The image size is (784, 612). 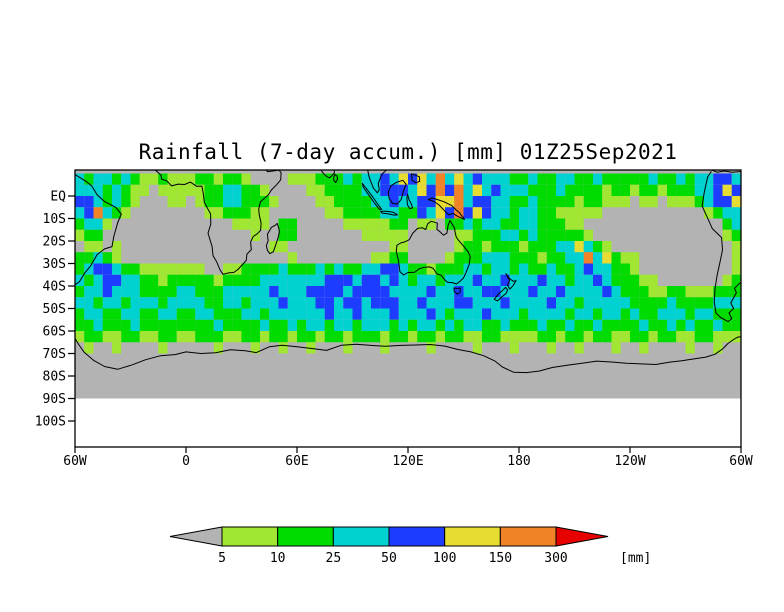 I want to click on y-tick-label: EQ, so click(x=58, y=197).